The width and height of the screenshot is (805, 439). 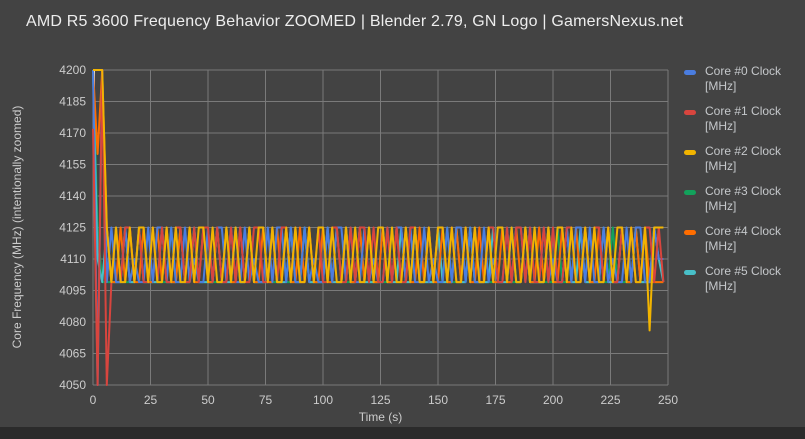 What do you see at coordinates (610, 400) in the screenshot?
I see `x-tick-label: 225` at bounding box center [610, 400].